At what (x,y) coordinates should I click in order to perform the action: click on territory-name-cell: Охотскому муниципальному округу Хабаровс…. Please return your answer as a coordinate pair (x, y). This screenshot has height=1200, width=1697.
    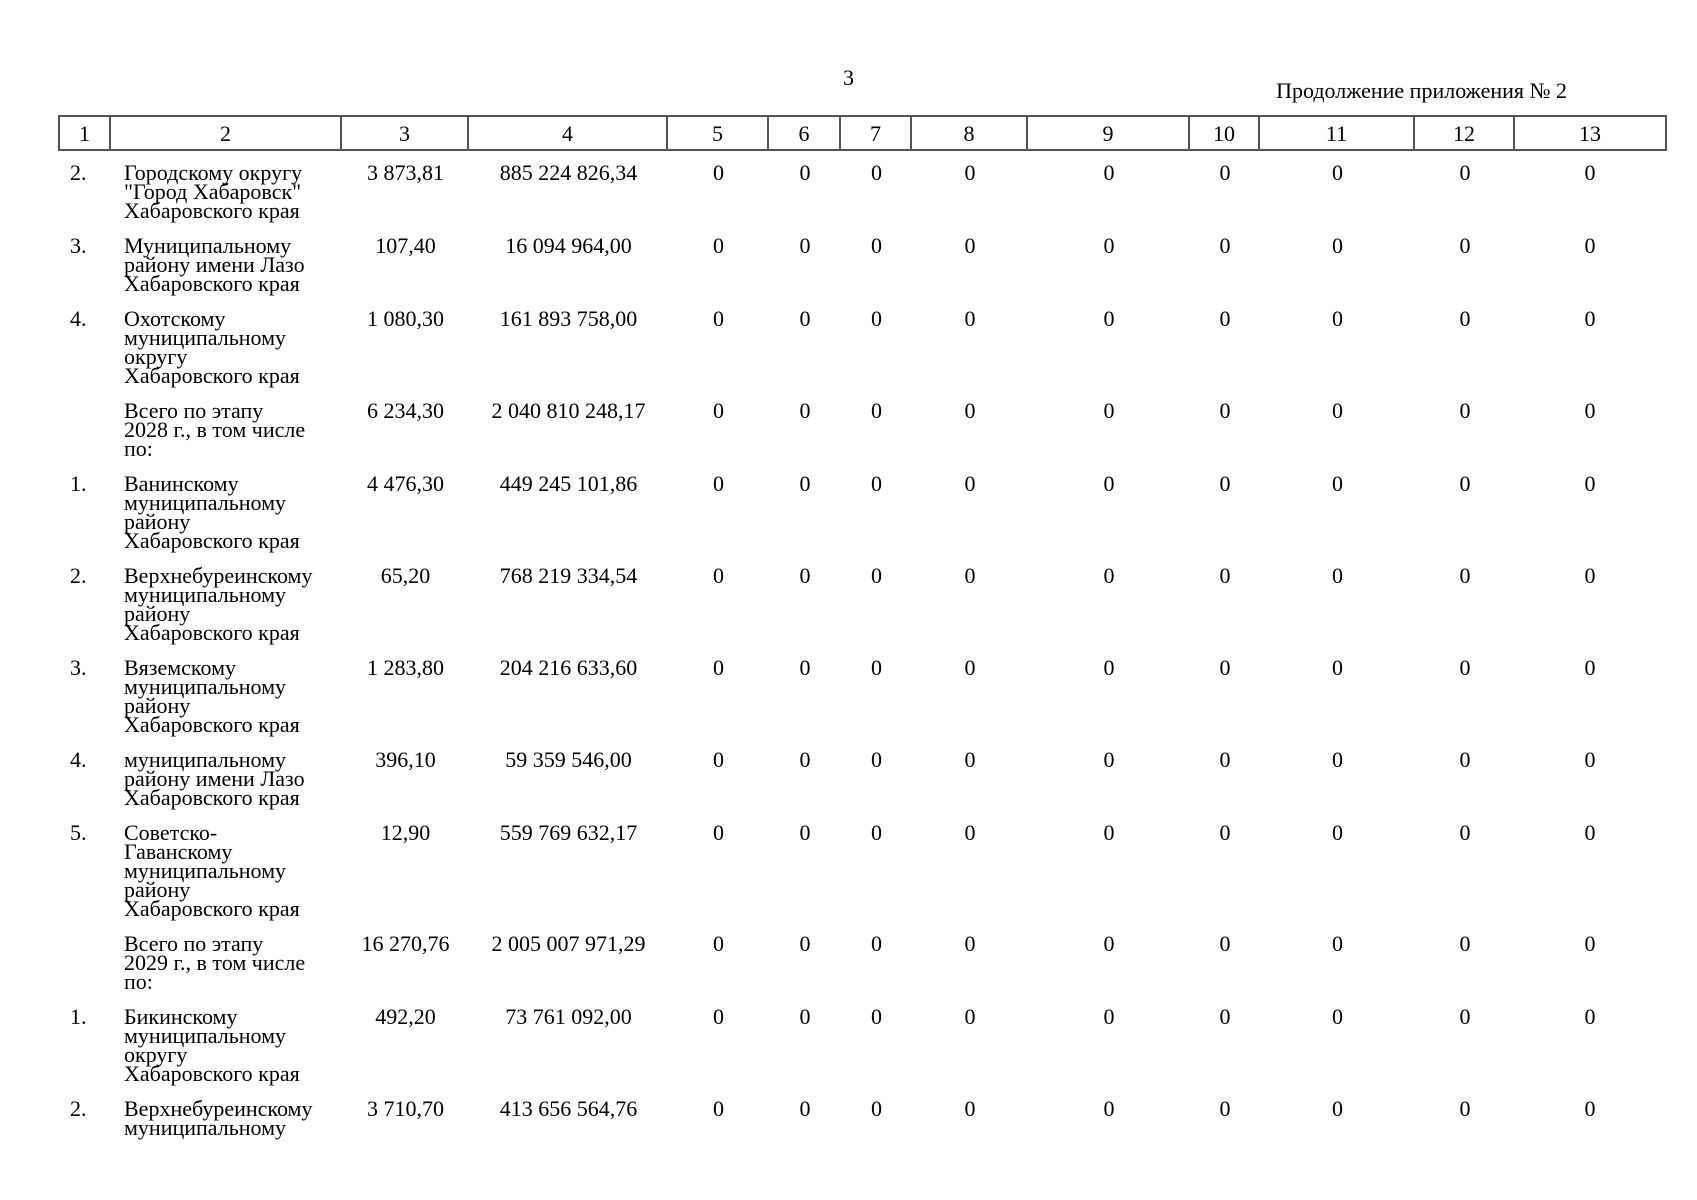
    Looking at the image, I should click on (212, 347).